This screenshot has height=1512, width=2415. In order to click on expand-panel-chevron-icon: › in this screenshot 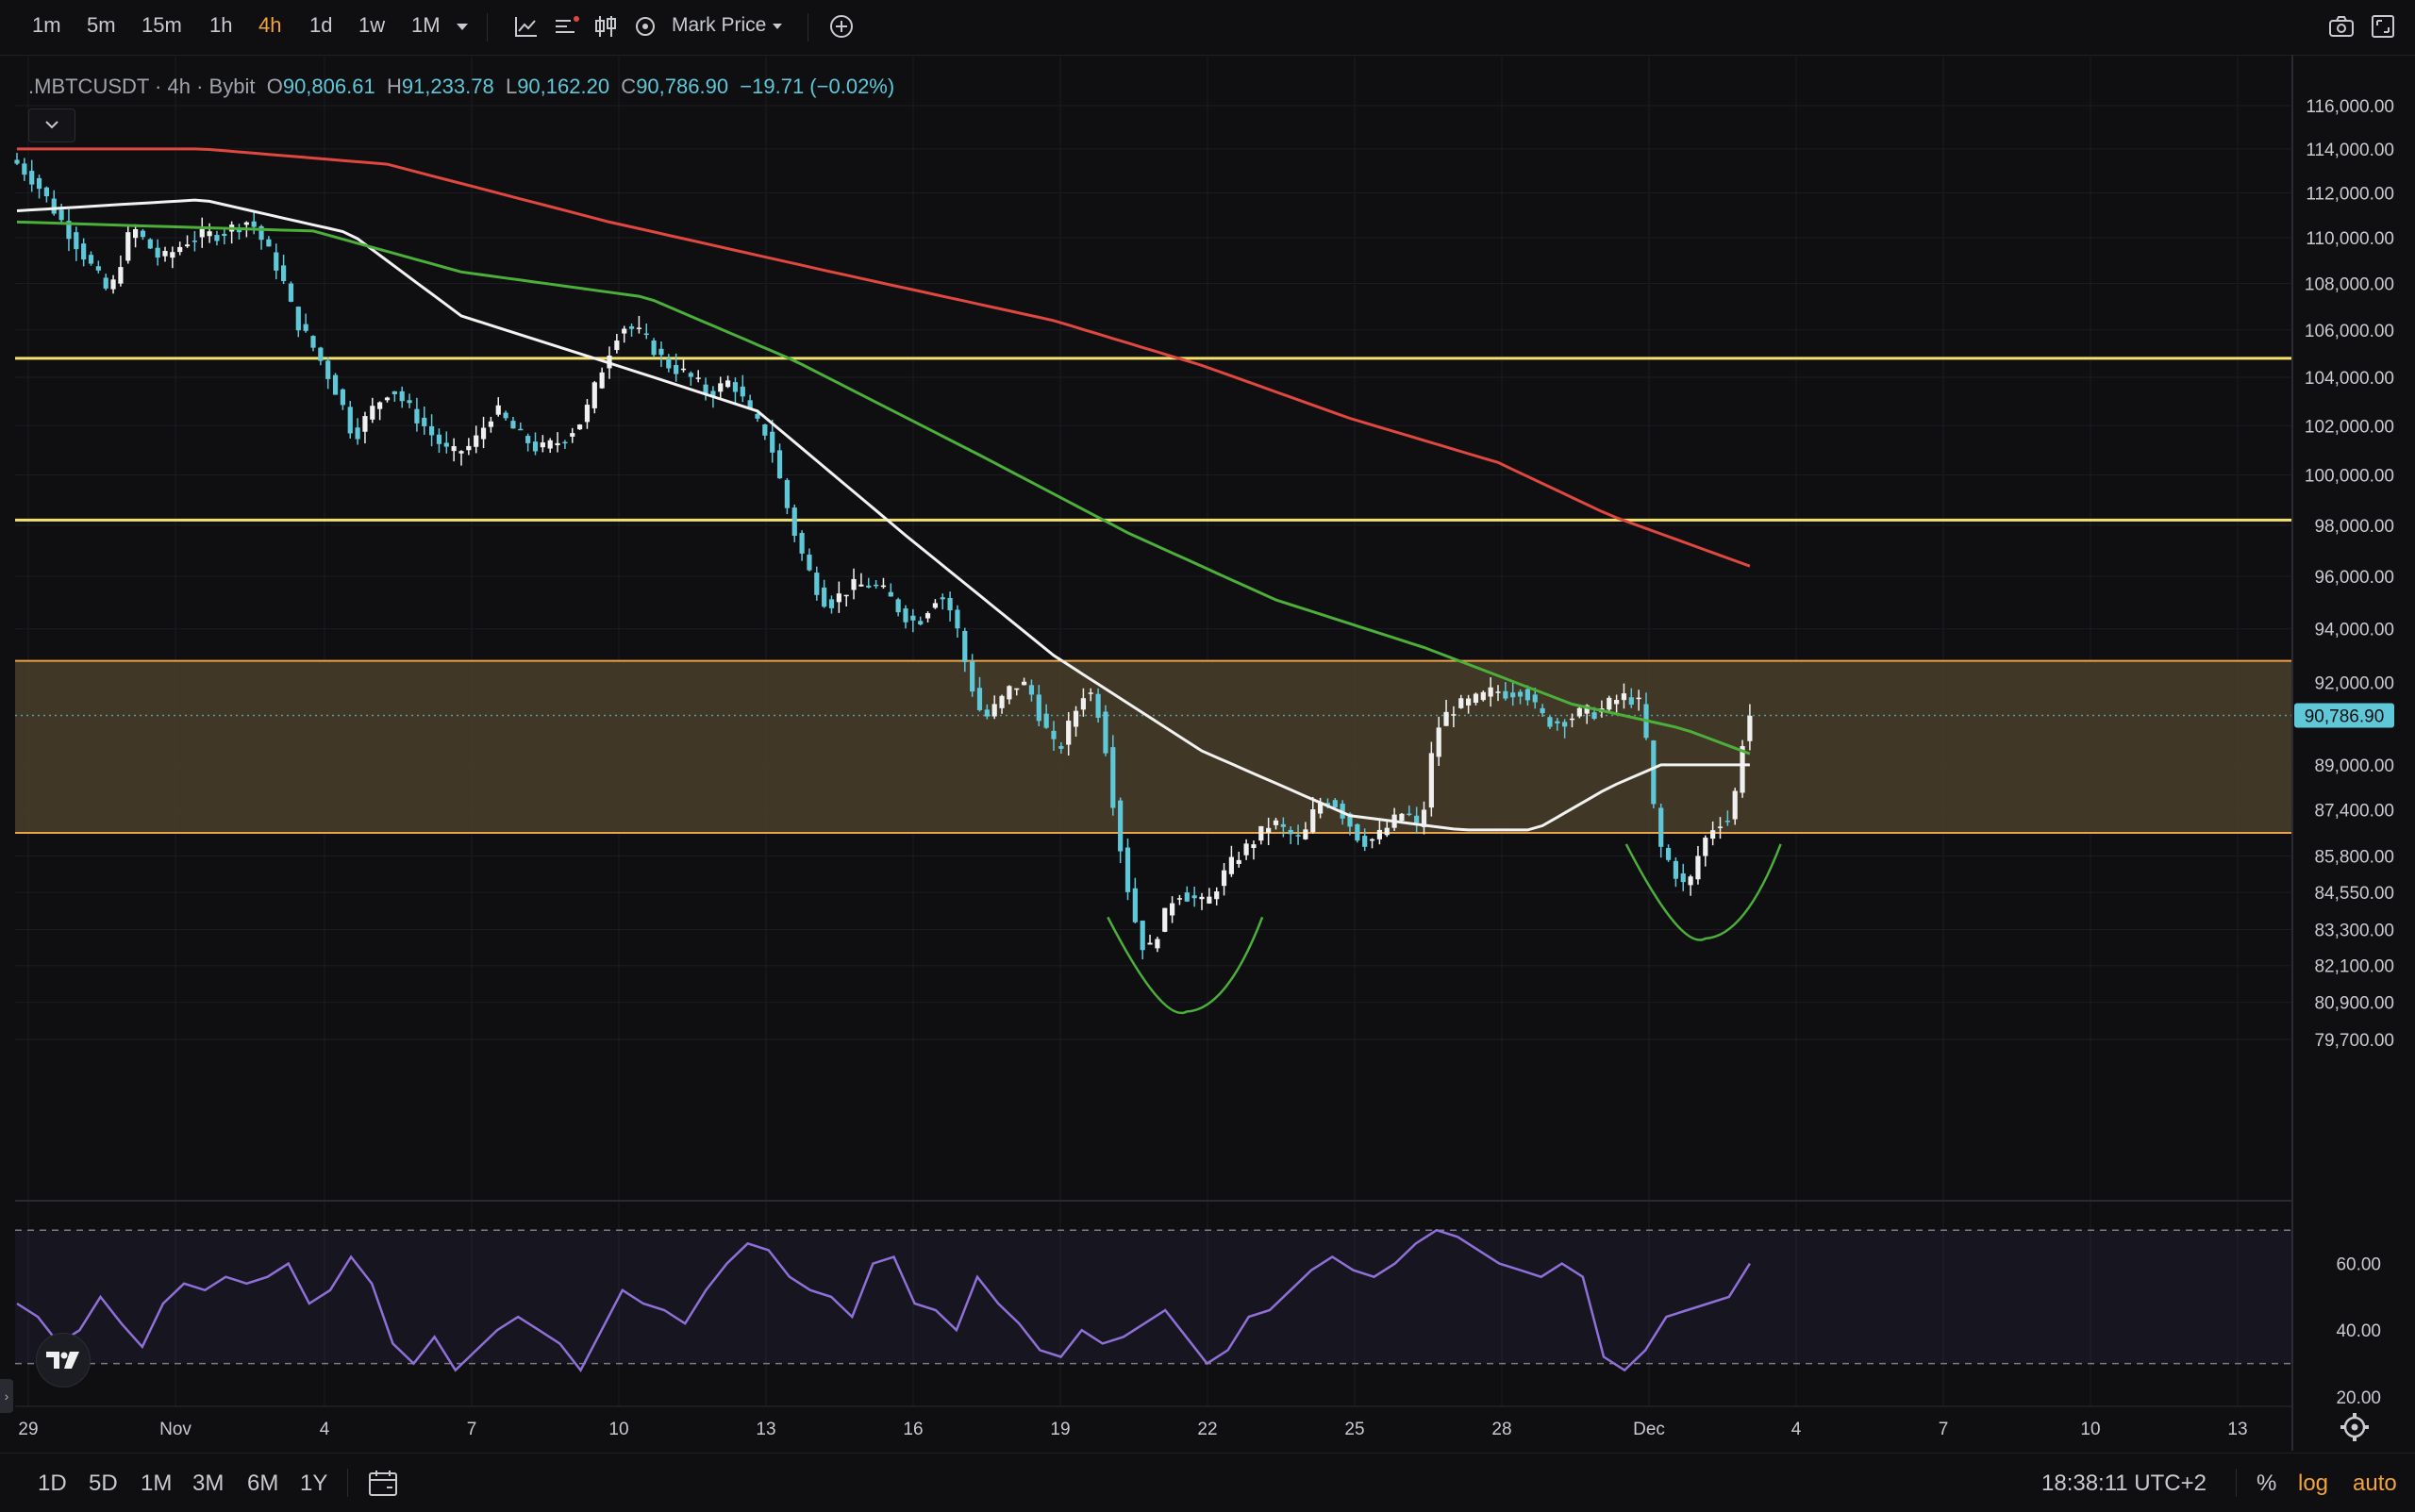, I will do `click(6, 1396)`.